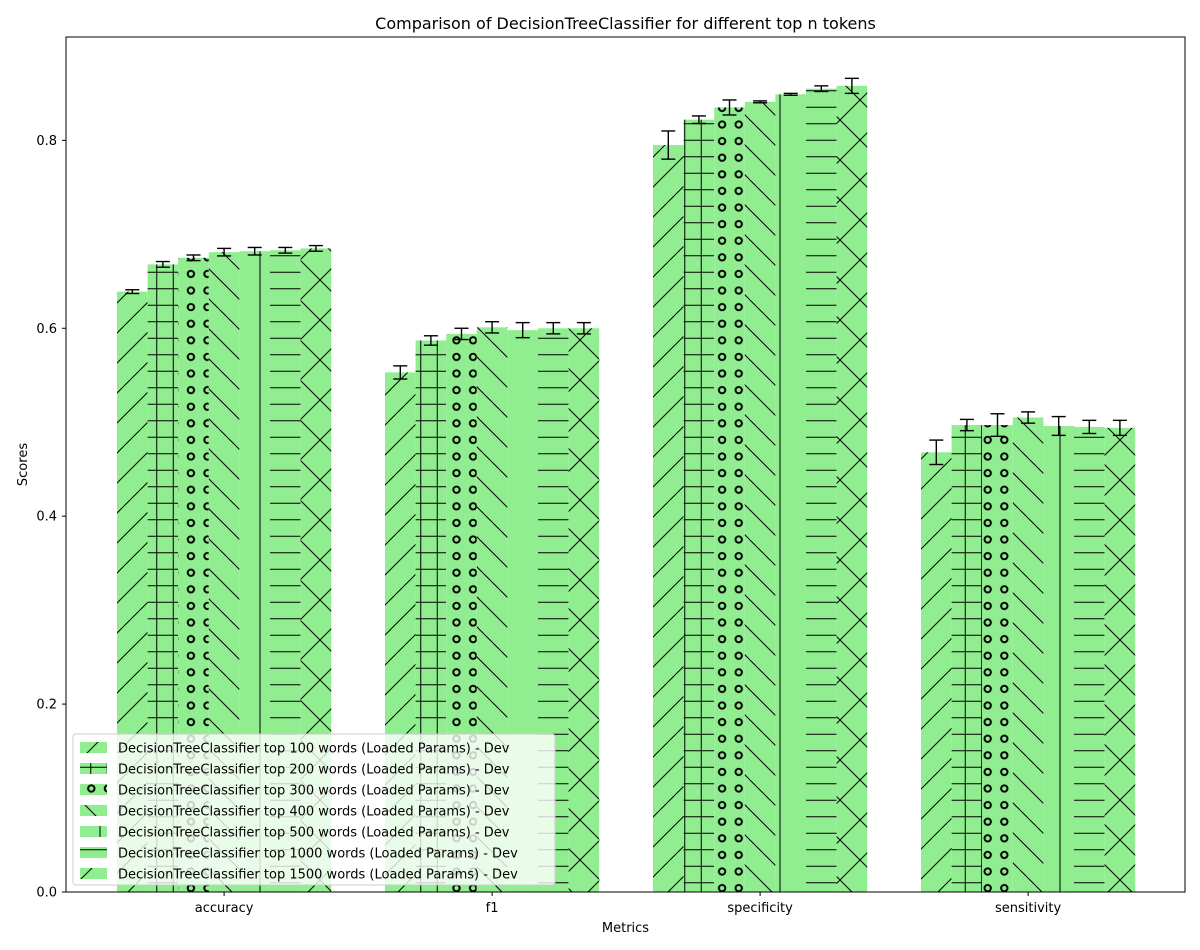 This screenshot has width=1200, height=950. What do you see at coordinates (23, 464) in the screenshot?
I see `y-axis-label: Scores` at bounding box center [23, 464].